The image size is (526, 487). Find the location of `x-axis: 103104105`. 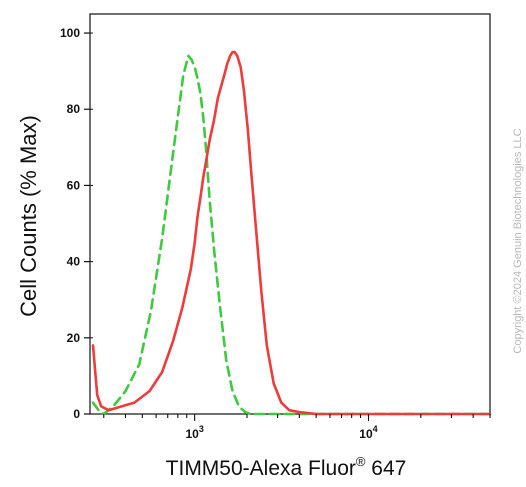

x-axis: 103104105 is located at coordinates (297, 427).